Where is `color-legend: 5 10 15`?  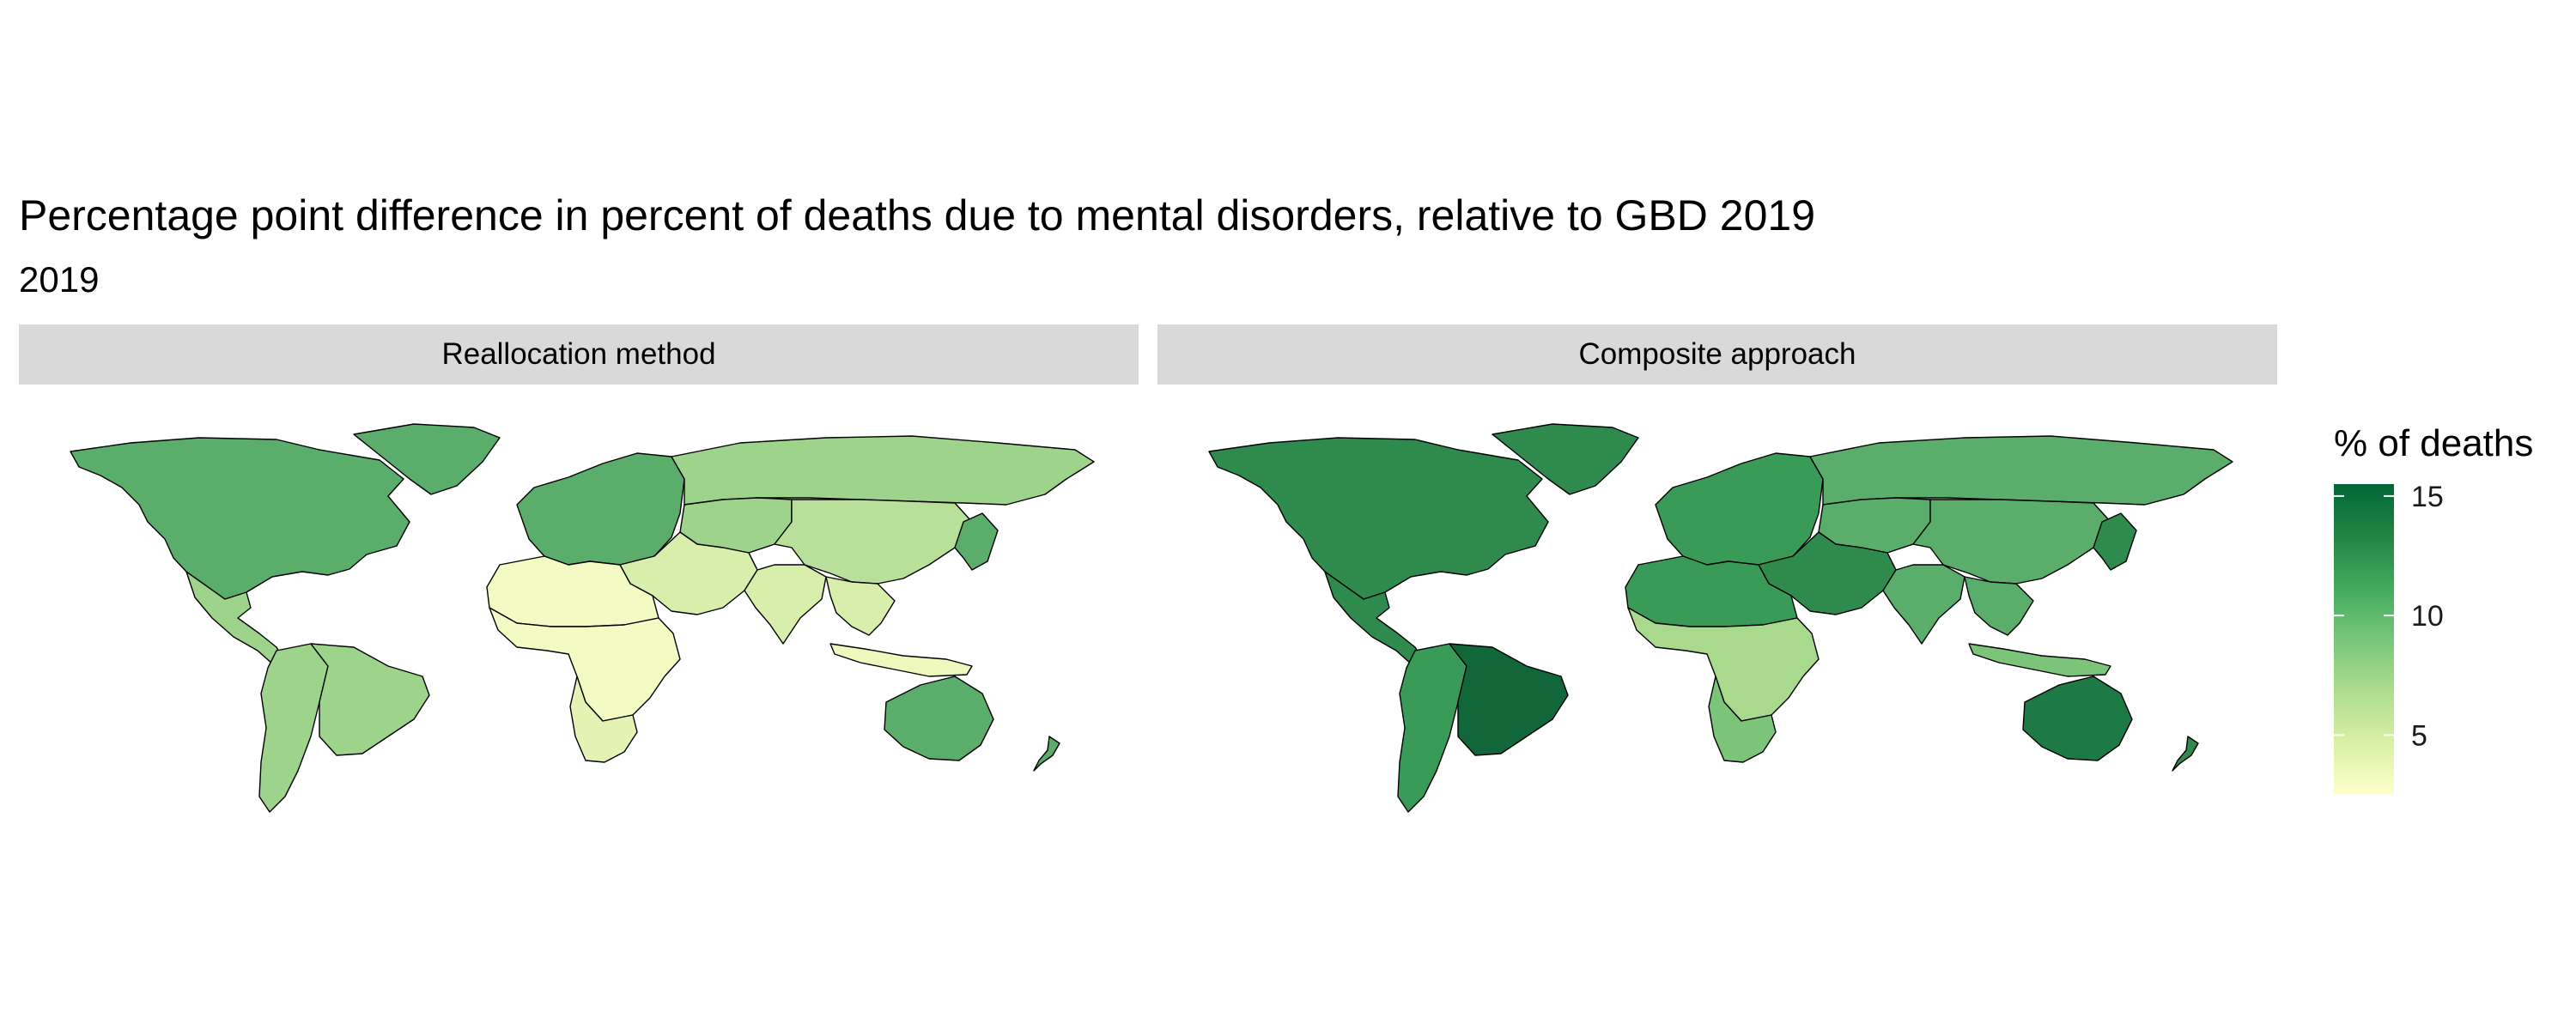
color-legend: 5 10 15 is located at coordinates (2389, 638).